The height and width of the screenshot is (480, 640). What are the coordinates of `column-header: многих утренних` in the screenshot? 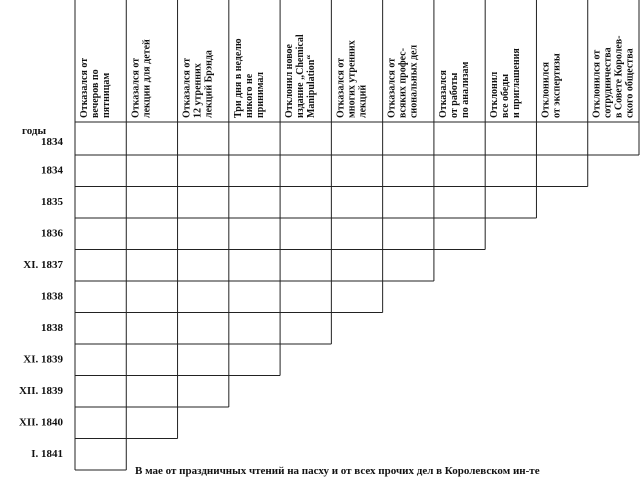 It's located at (351, 79).